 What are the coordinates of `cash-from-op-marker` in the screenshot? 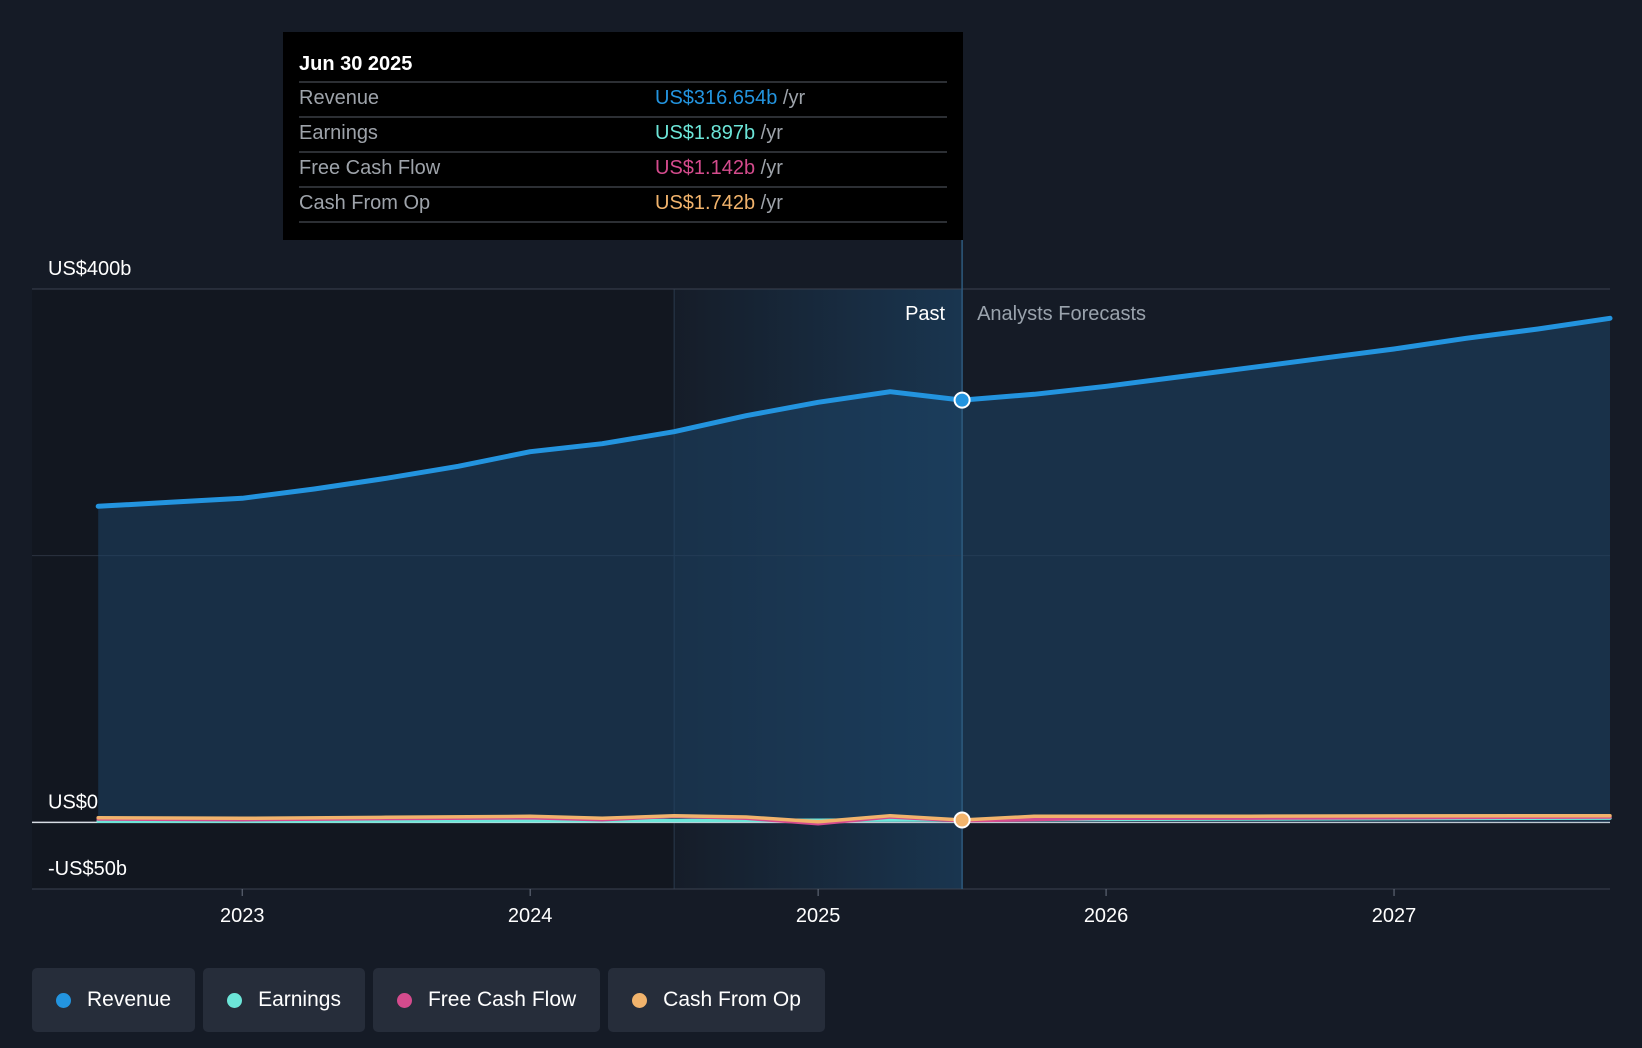 It's located at (962, 820).